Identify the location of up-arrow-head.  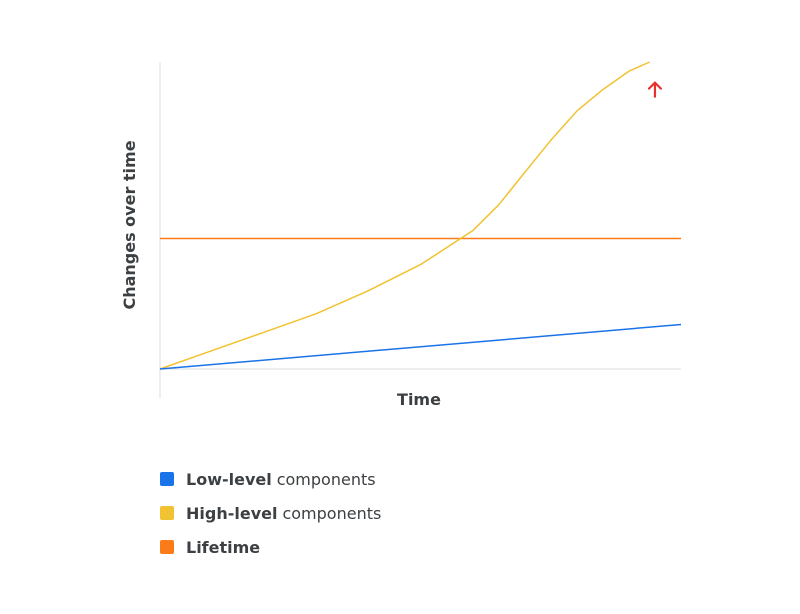
(655, 85).